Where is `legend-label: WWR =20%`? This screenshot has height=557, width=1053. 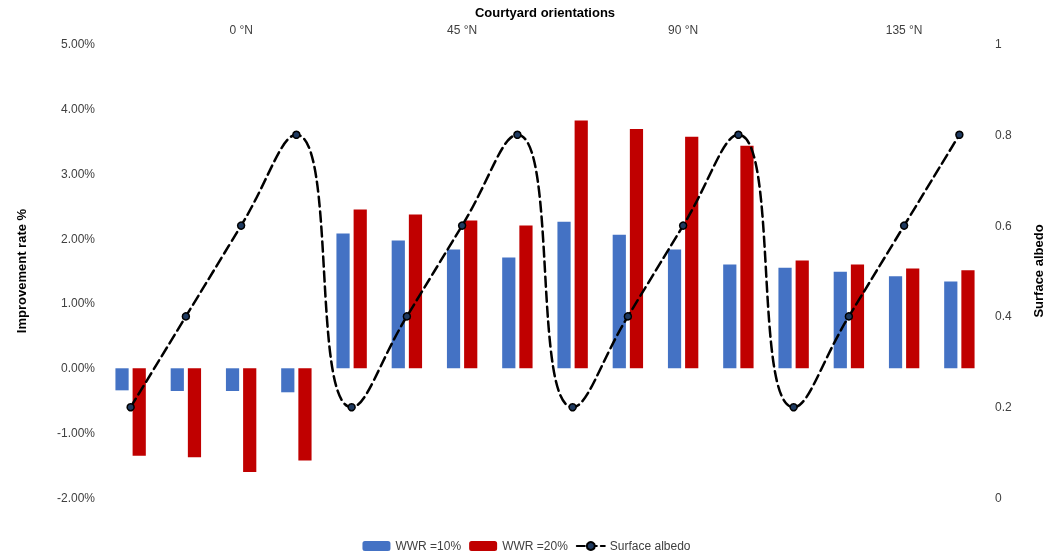
legend-label: WWR =20% is located at coordinates (535, 546).